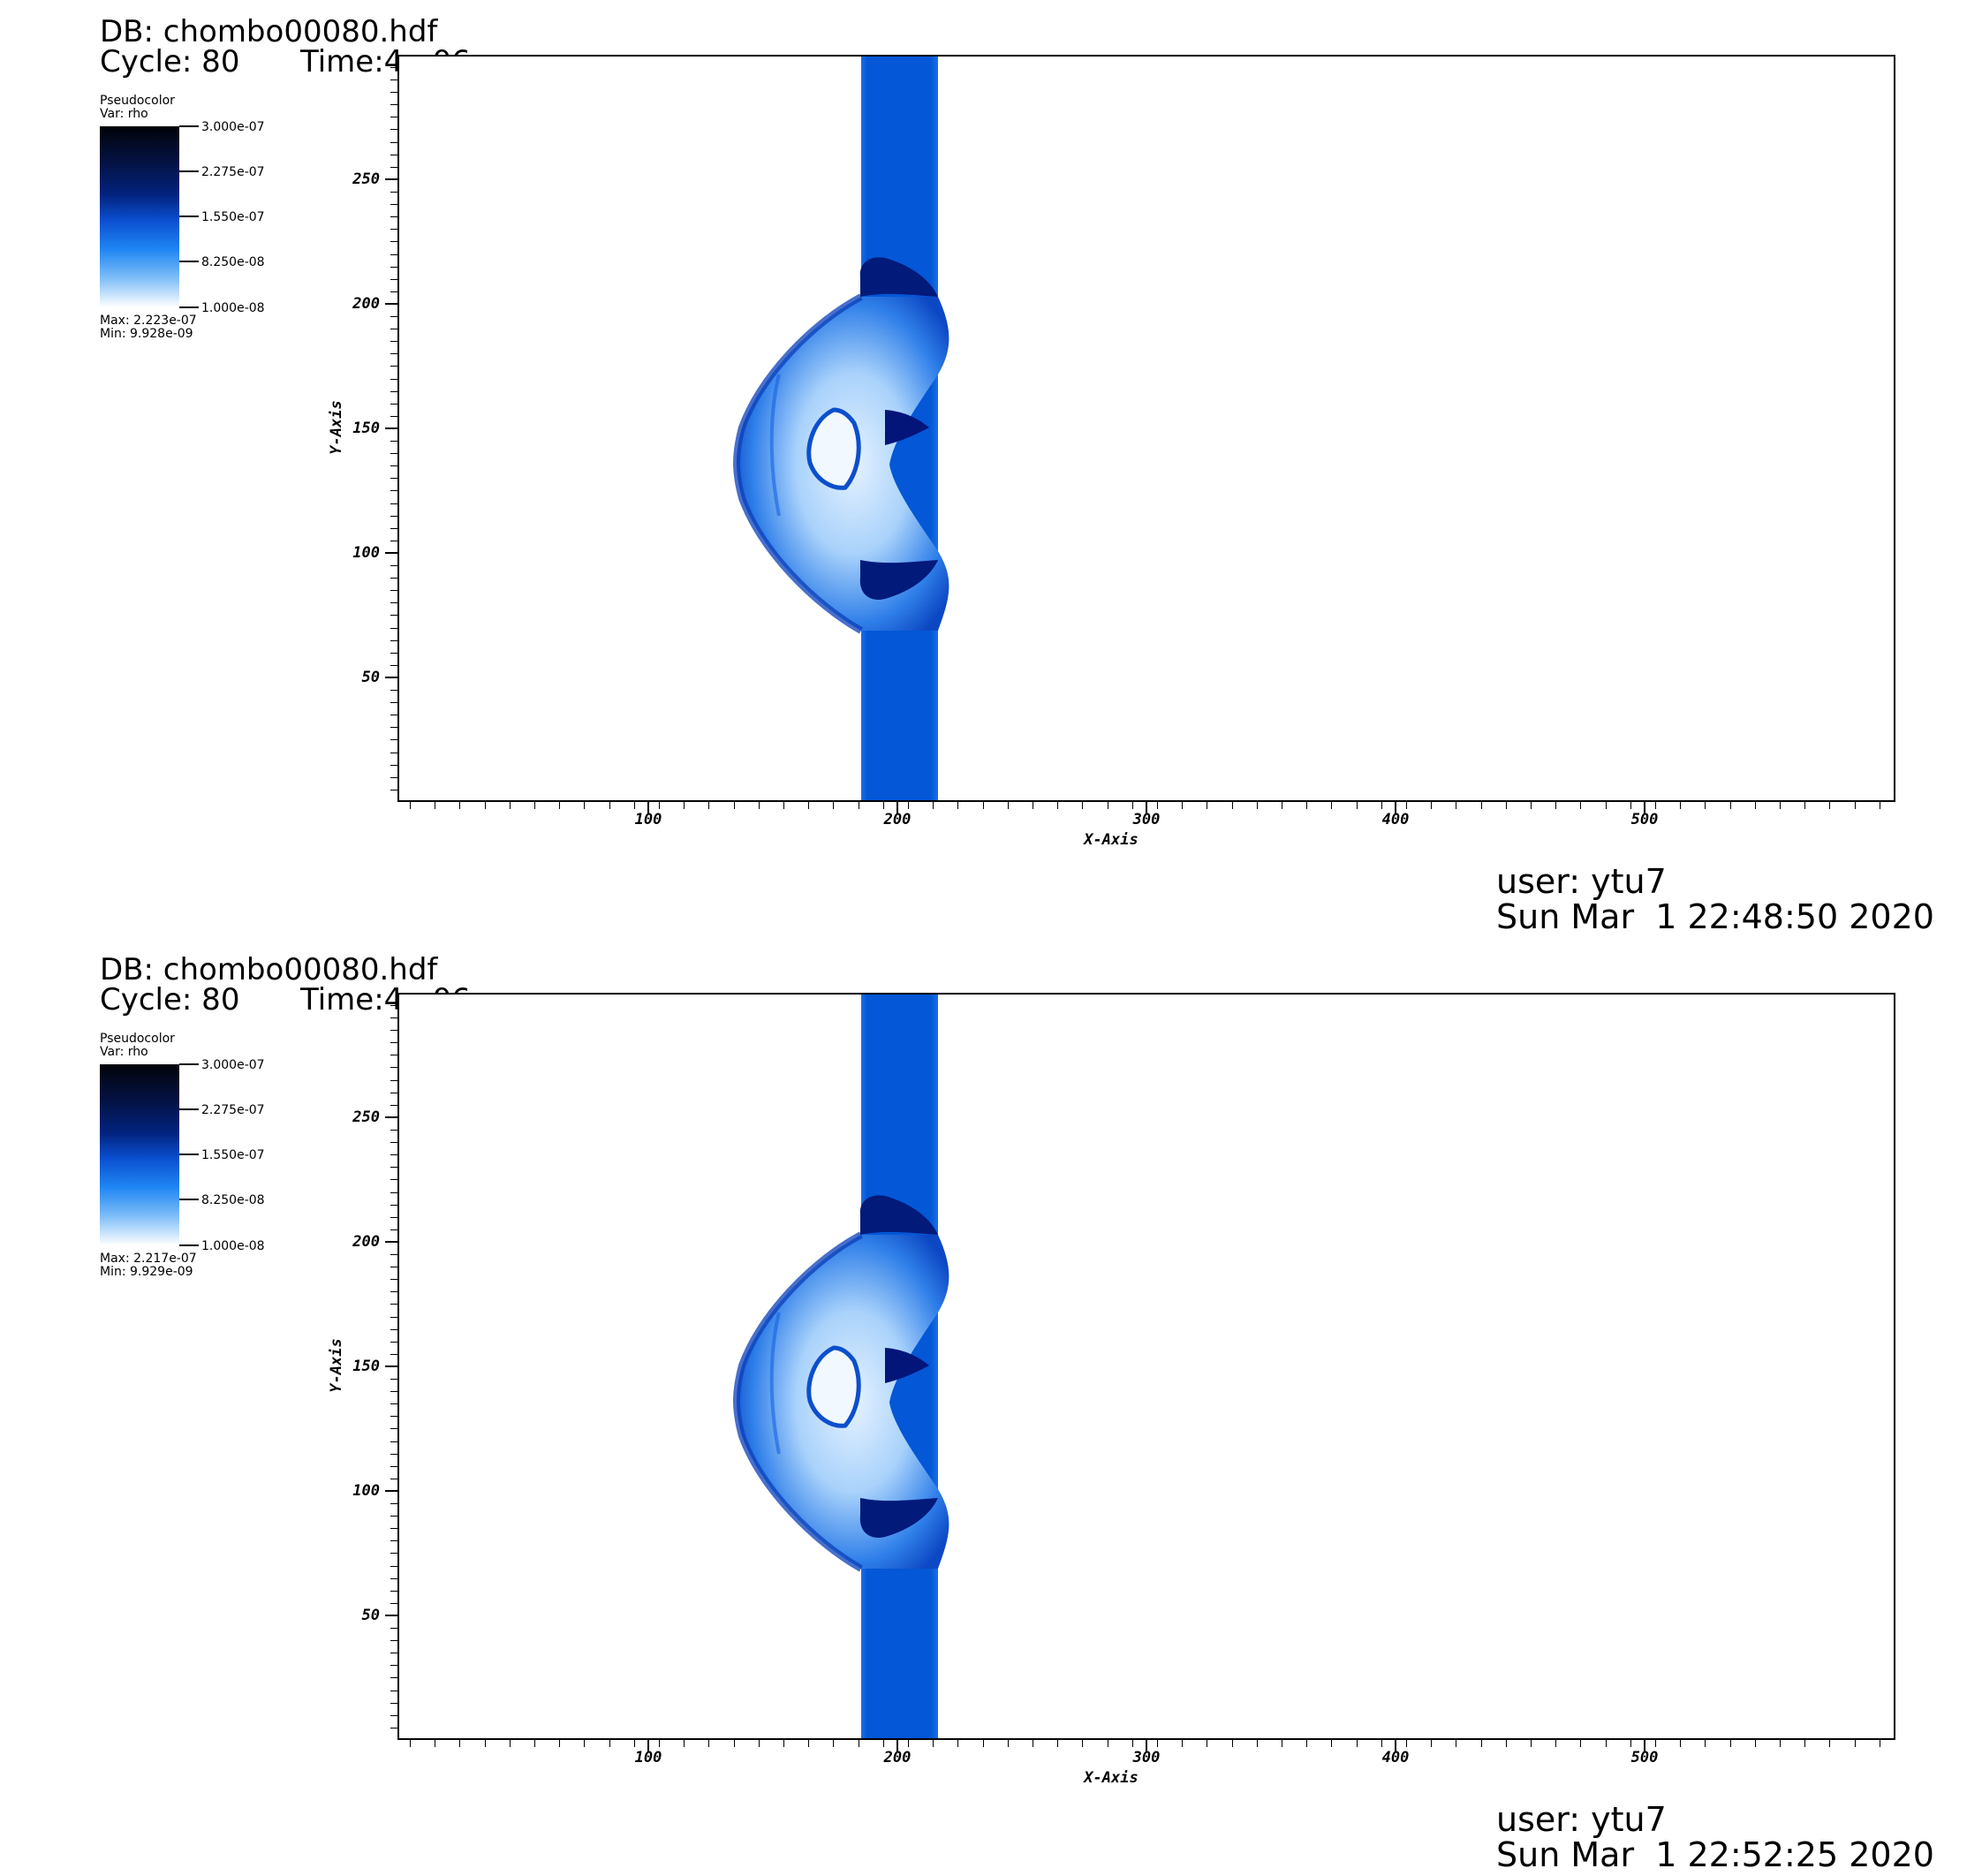 The width and height of the screenshot is (1982, 1876). Describe the element at coordinates (1396, 819) in the screenshot. I see `x-tick-label: 400` at that location.